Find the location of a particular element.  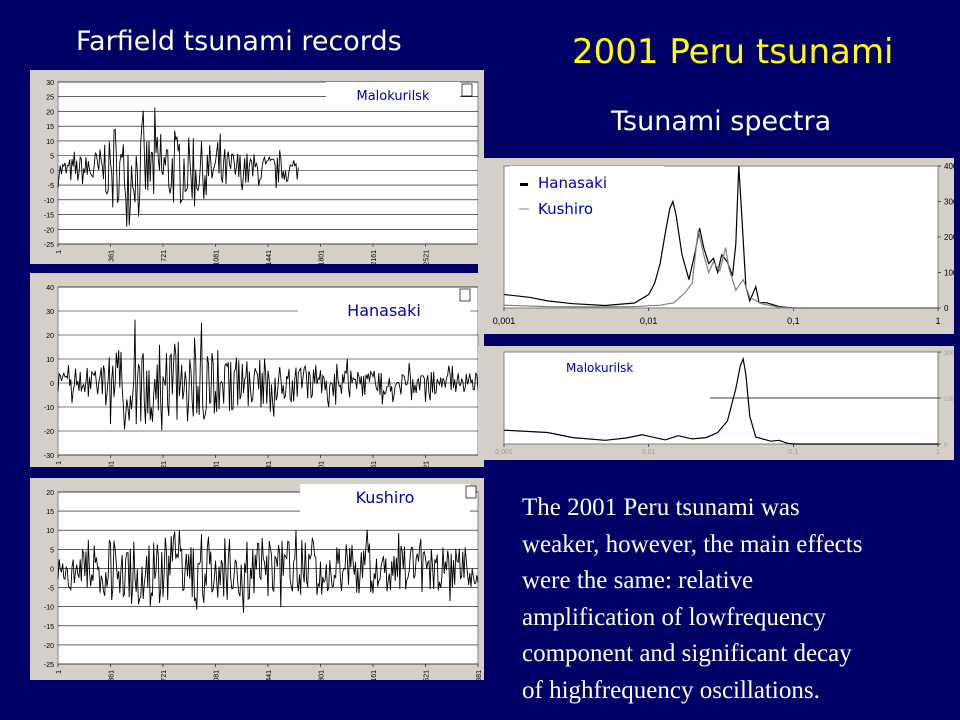

y-tick-label: -30 is located at coordinates (49, 456).